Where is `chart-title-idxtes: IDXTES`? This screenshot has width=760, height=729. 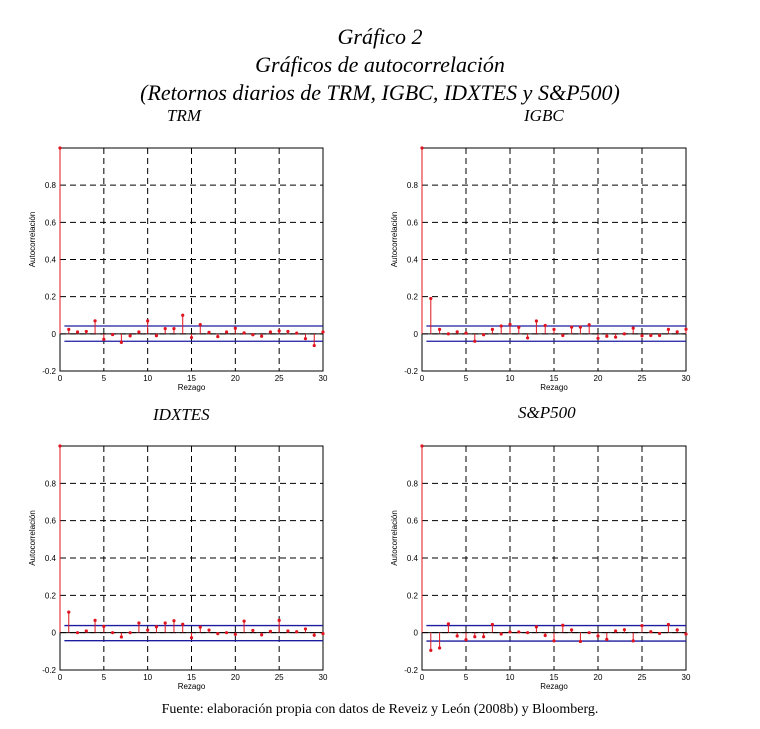
chart-title-idxtes: IDXTES is located at coordinates (181, 414).